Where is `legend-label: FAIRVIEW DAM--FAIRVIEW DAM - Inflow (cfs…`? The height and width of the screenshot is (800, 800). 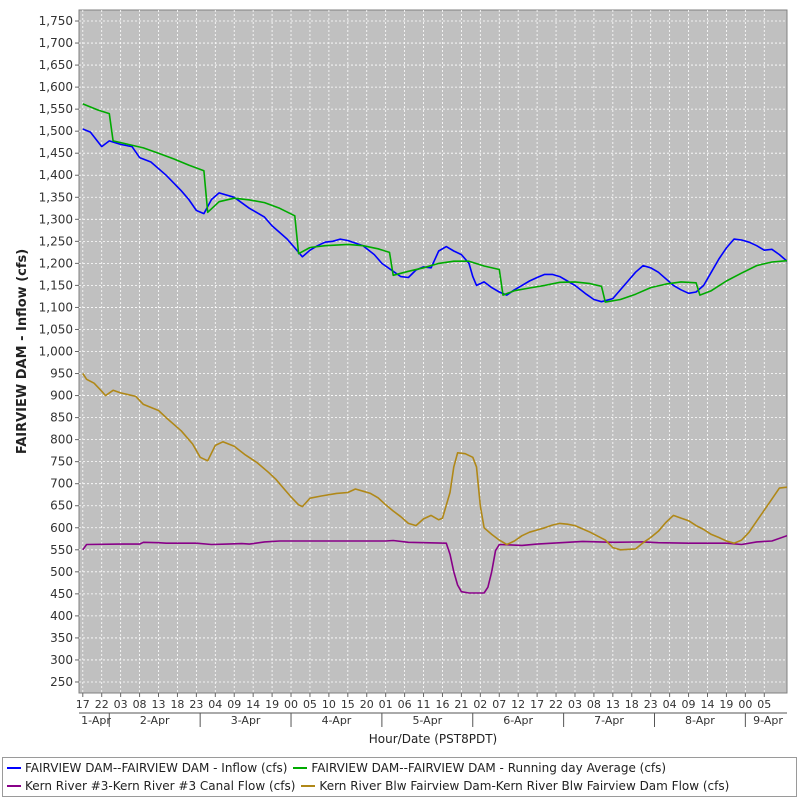
legend-label: FAIRVIEW DAM--FAIRVIEW DAM - Inflow (cfs… is located at coordinates (156, 768).